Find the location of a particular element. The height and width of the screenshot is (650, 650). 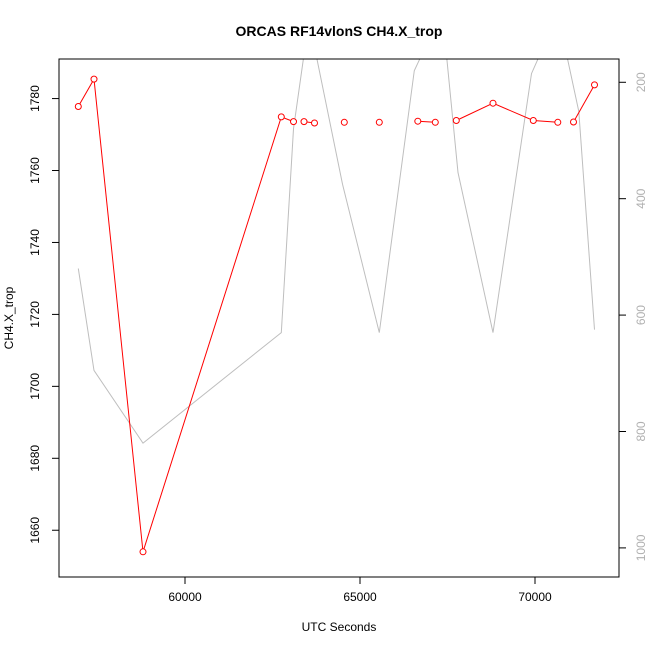

x-tick-label: 65000 is located at coordinates (360, 597).